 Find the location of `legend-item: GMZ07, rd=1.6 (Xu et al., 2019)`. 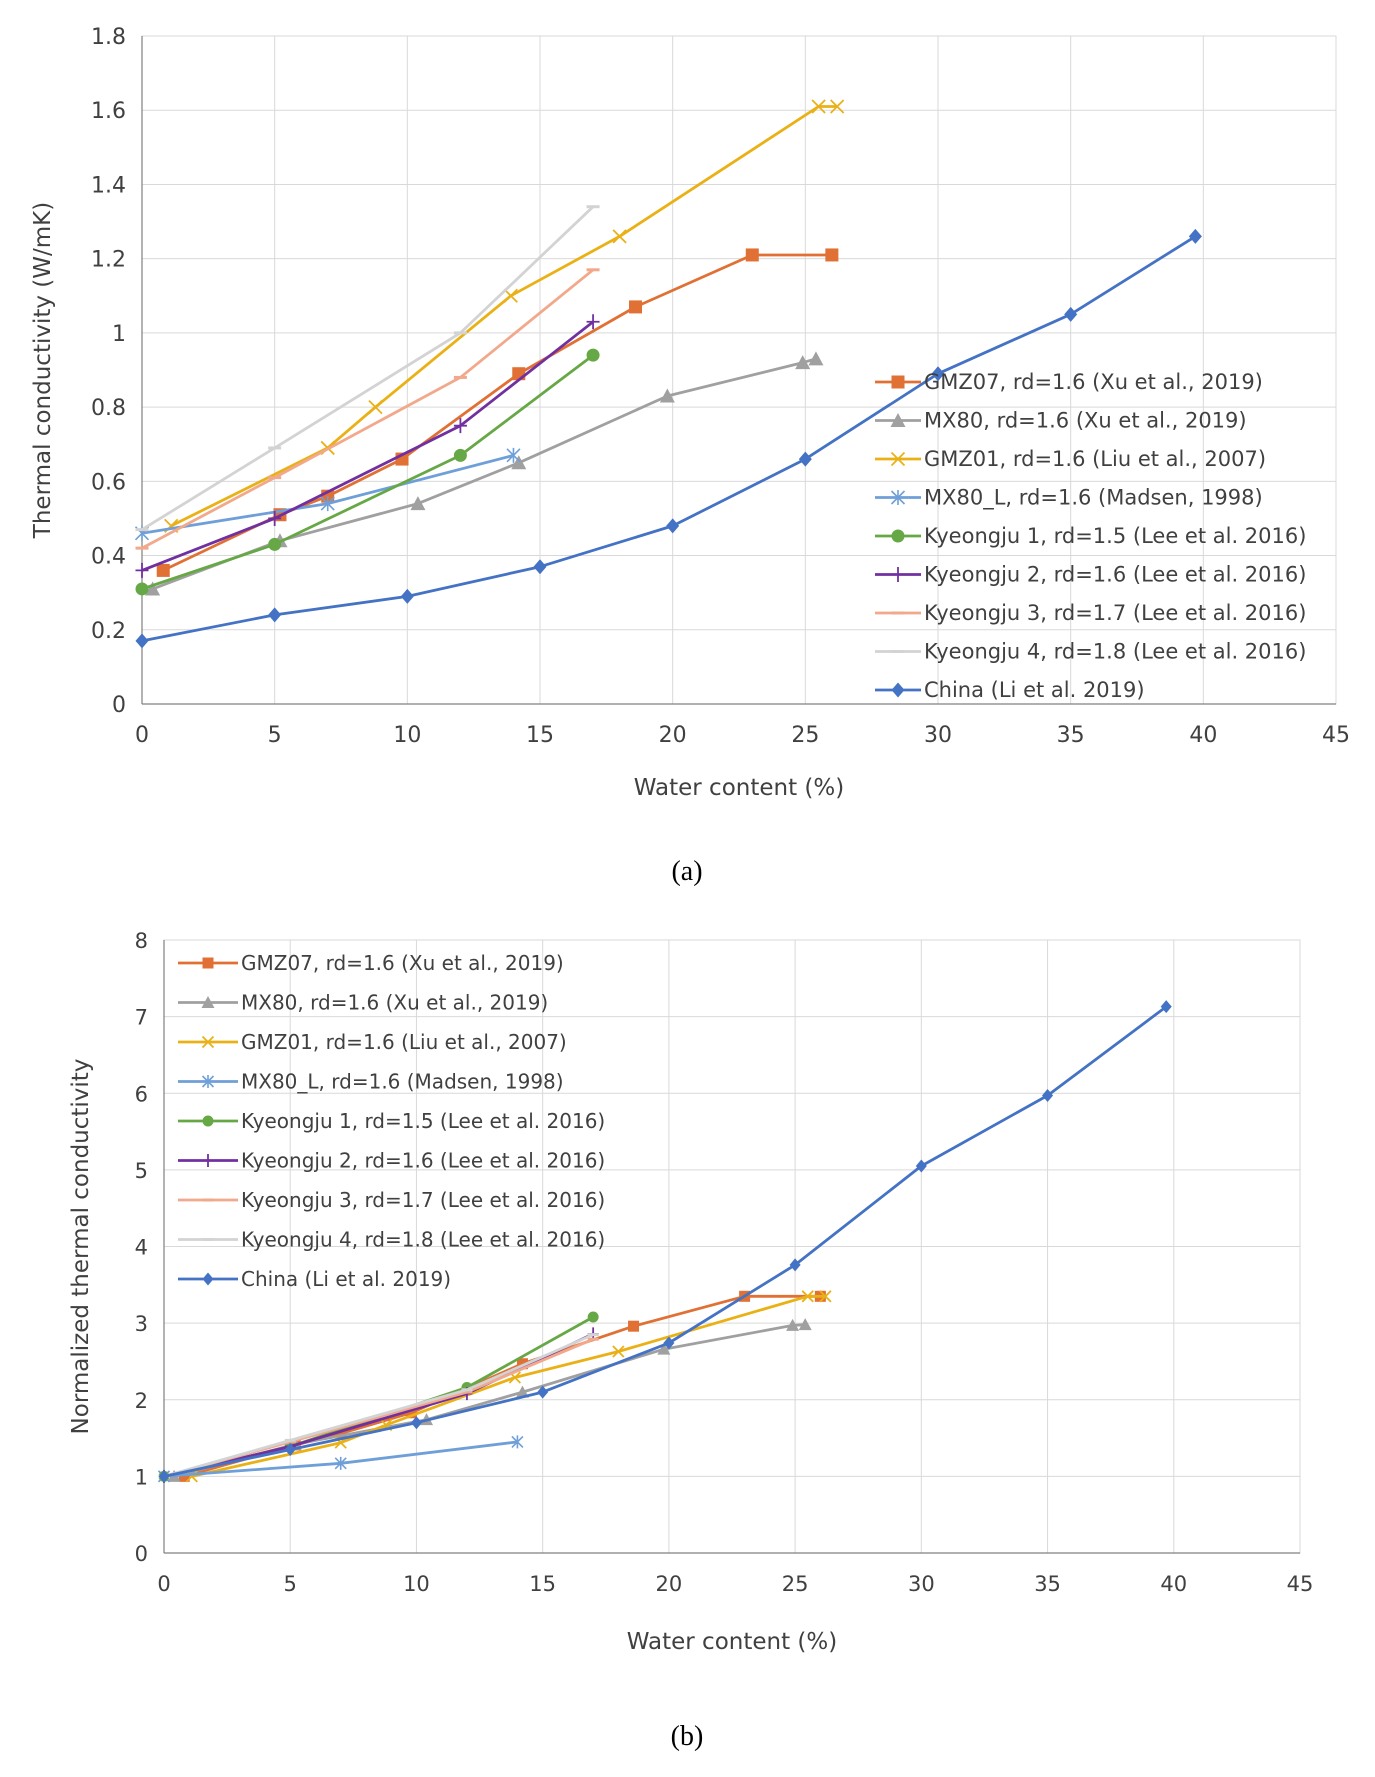

legend-item: GMZ07, rd=1.6 (Xu et al., 2019) is located at coordinates (1069, 382).